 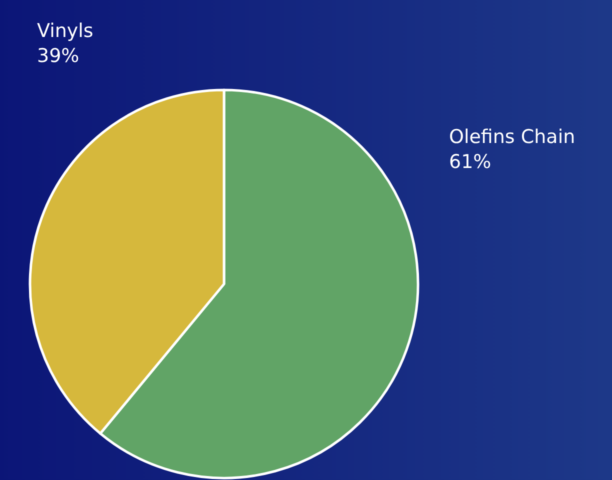 What do you see at coordinates (512, 137) in the screenshot?
I see `slice-label: Olefins Chain` at bounding box center [512, 137].